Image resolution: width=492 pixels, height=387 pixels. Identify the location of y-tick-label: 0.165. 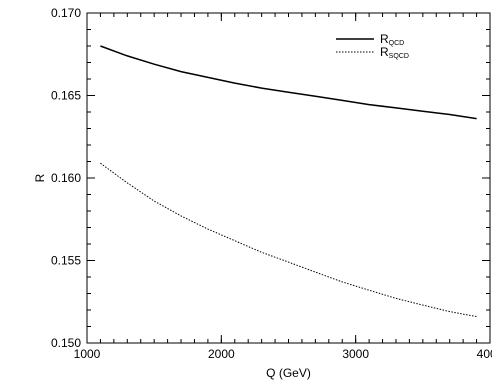
(66, 96).